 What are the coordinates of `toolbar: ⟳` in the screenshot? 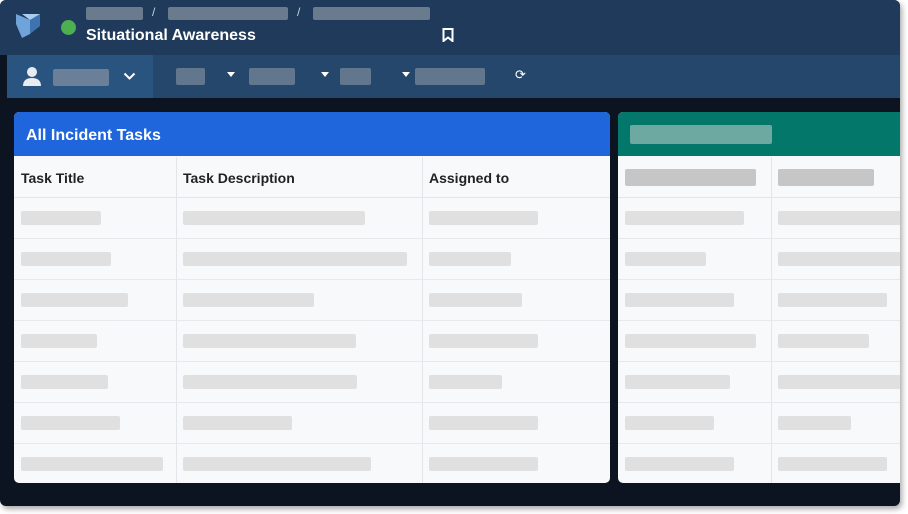 It's located at (453, 76).